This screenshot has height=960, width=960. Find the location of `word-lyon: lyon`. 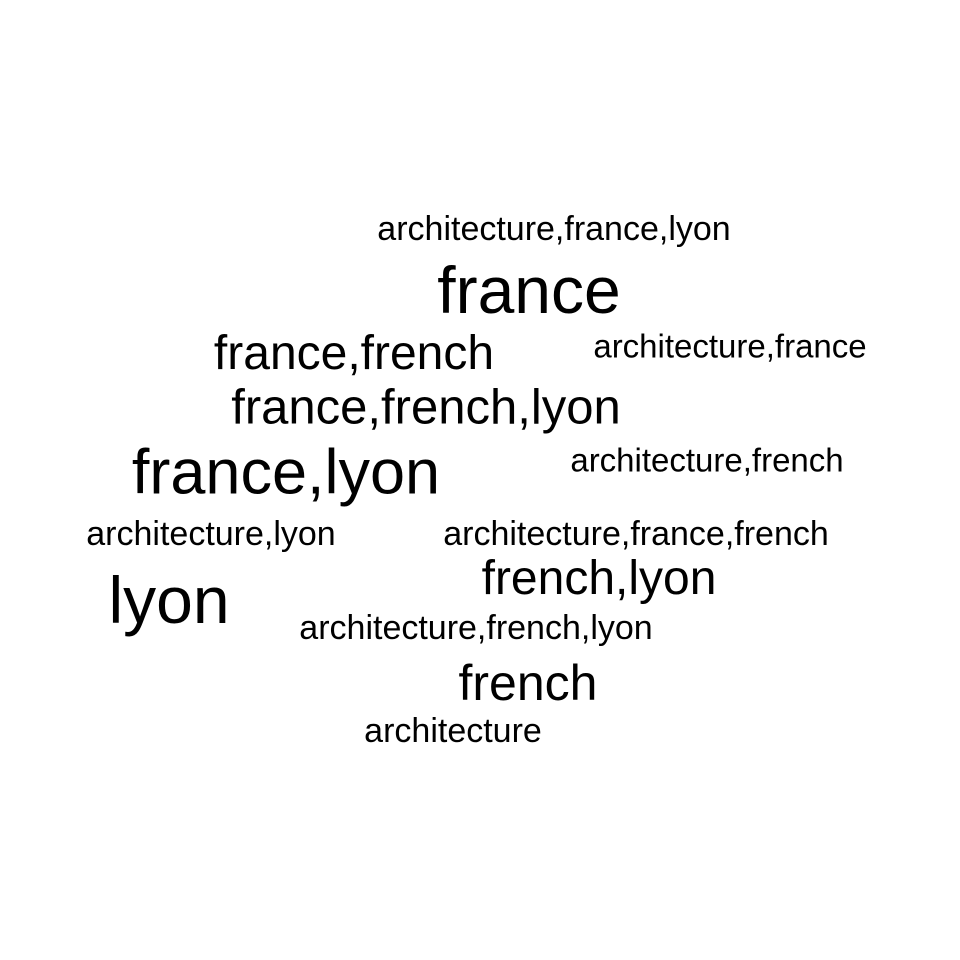

word-lyon: lyon is located at coordinates (169, 600).